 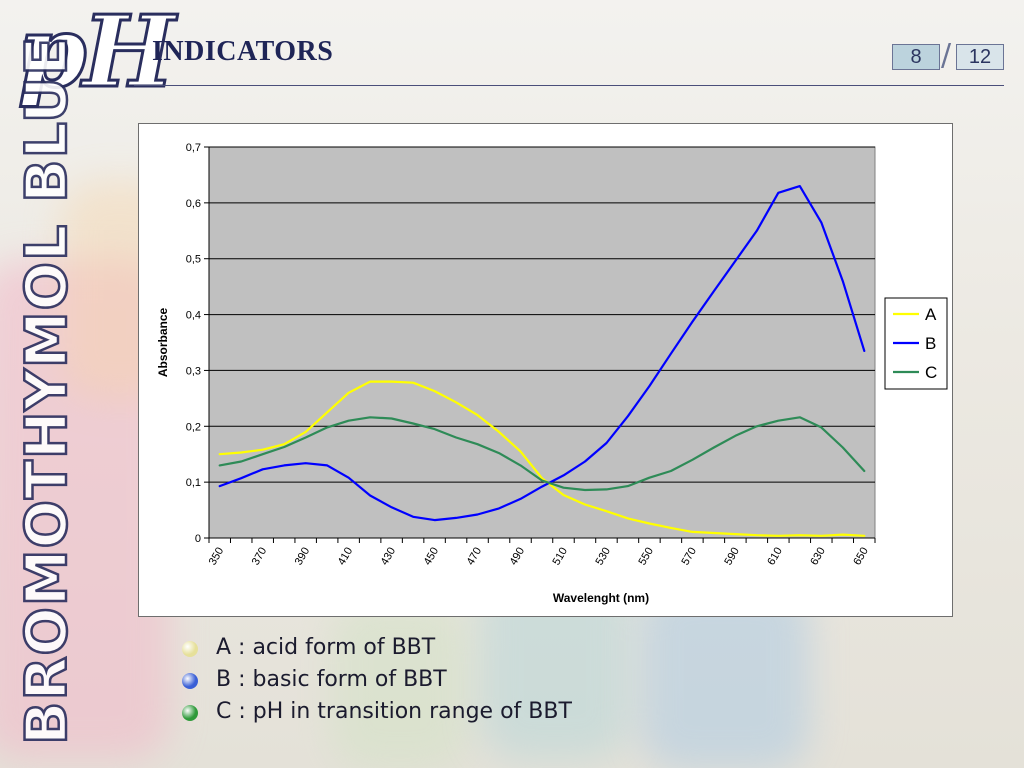 I want to click on x-tick-label: 530, so click(x=603, y=557).